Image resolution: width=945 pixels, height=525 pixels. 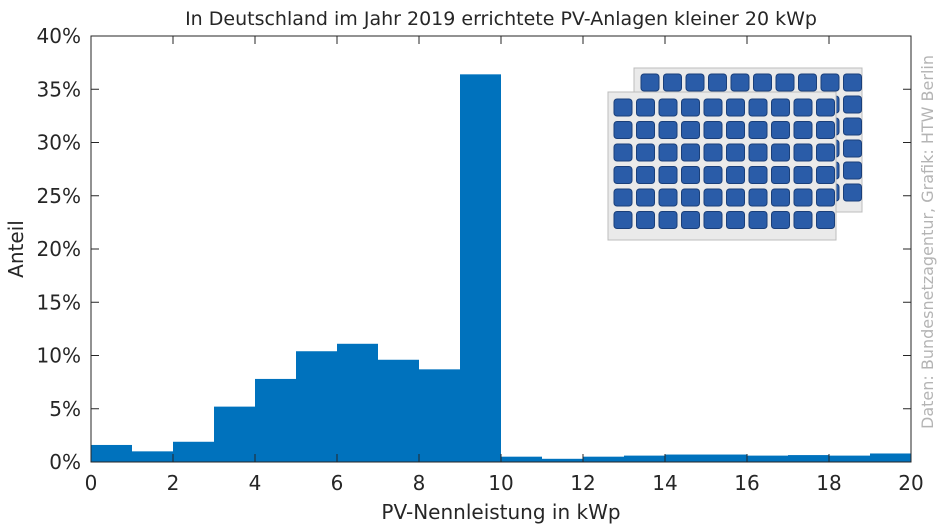 I want to click on y-tick-label: 5%, so click(x=65, y=409).